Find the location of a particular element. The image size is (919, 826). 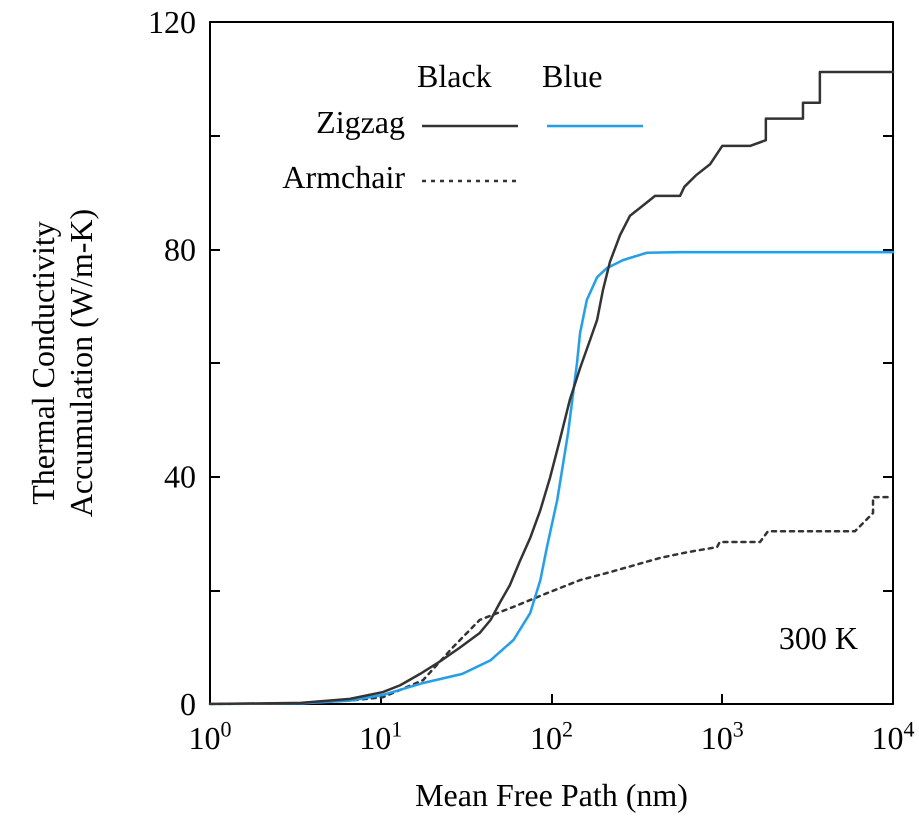

annotation: Black is located at coordinates (454, 76).